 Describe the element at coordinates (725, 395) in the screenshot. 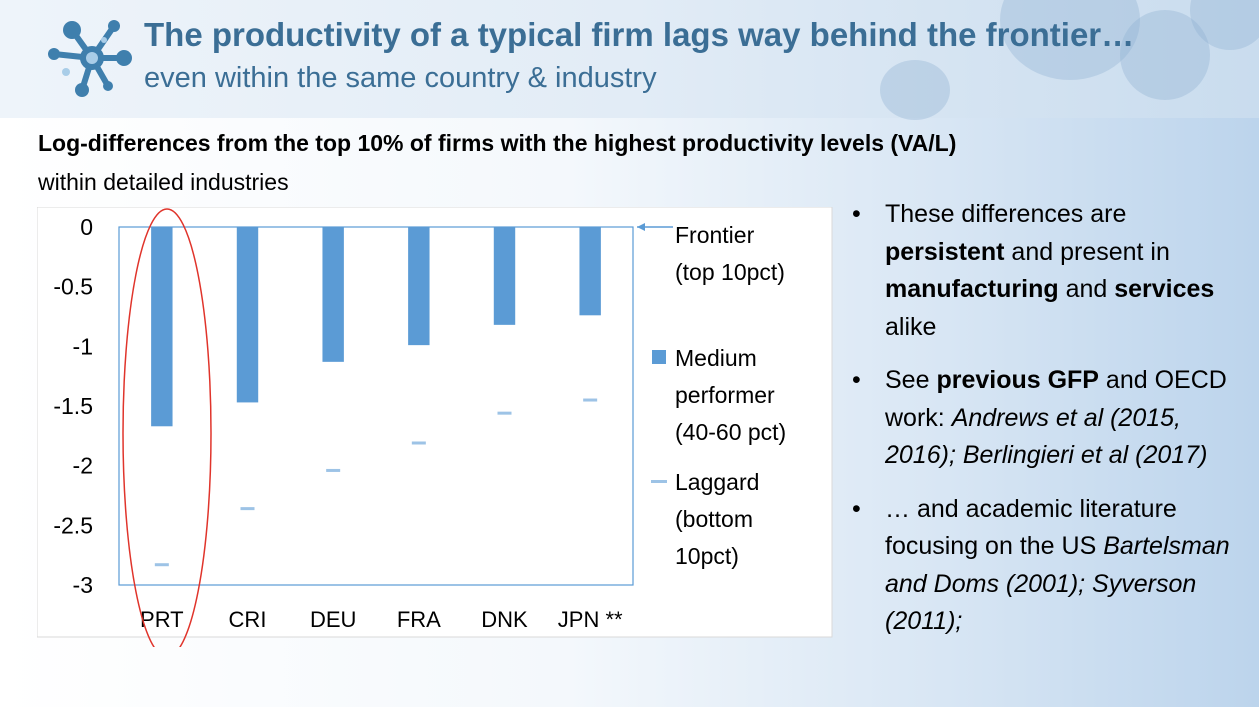

I see `legend-medium-line-2: performer` at that location.